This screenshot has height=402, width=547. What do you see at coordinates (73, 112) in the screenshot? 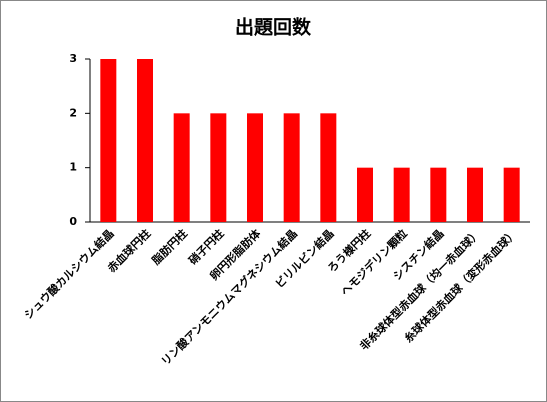
I see `y-tick-label: 2` at bounding box center [73, 112].